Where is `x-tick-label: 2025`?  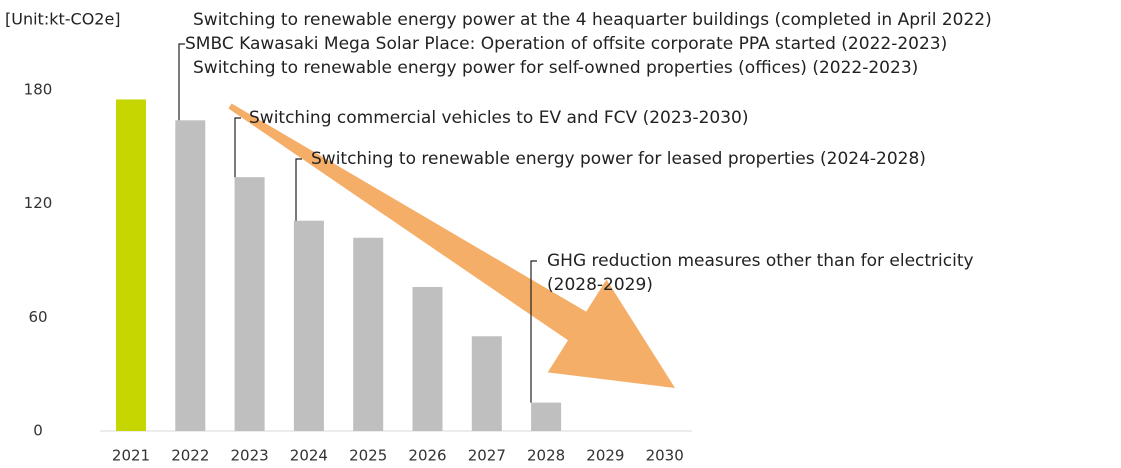 x-tick-label: 2025 is located at coordinates (368, 456).